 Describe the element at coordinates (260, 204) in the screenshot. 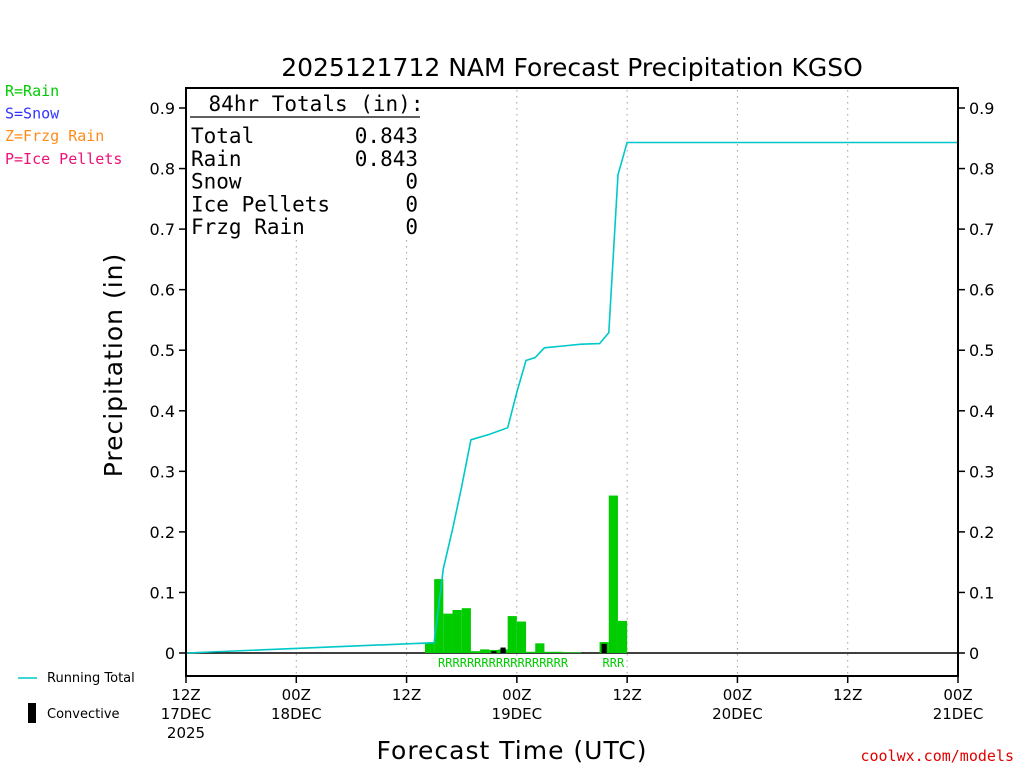

I see `totals-row-label: Ice Pellets` at that location.